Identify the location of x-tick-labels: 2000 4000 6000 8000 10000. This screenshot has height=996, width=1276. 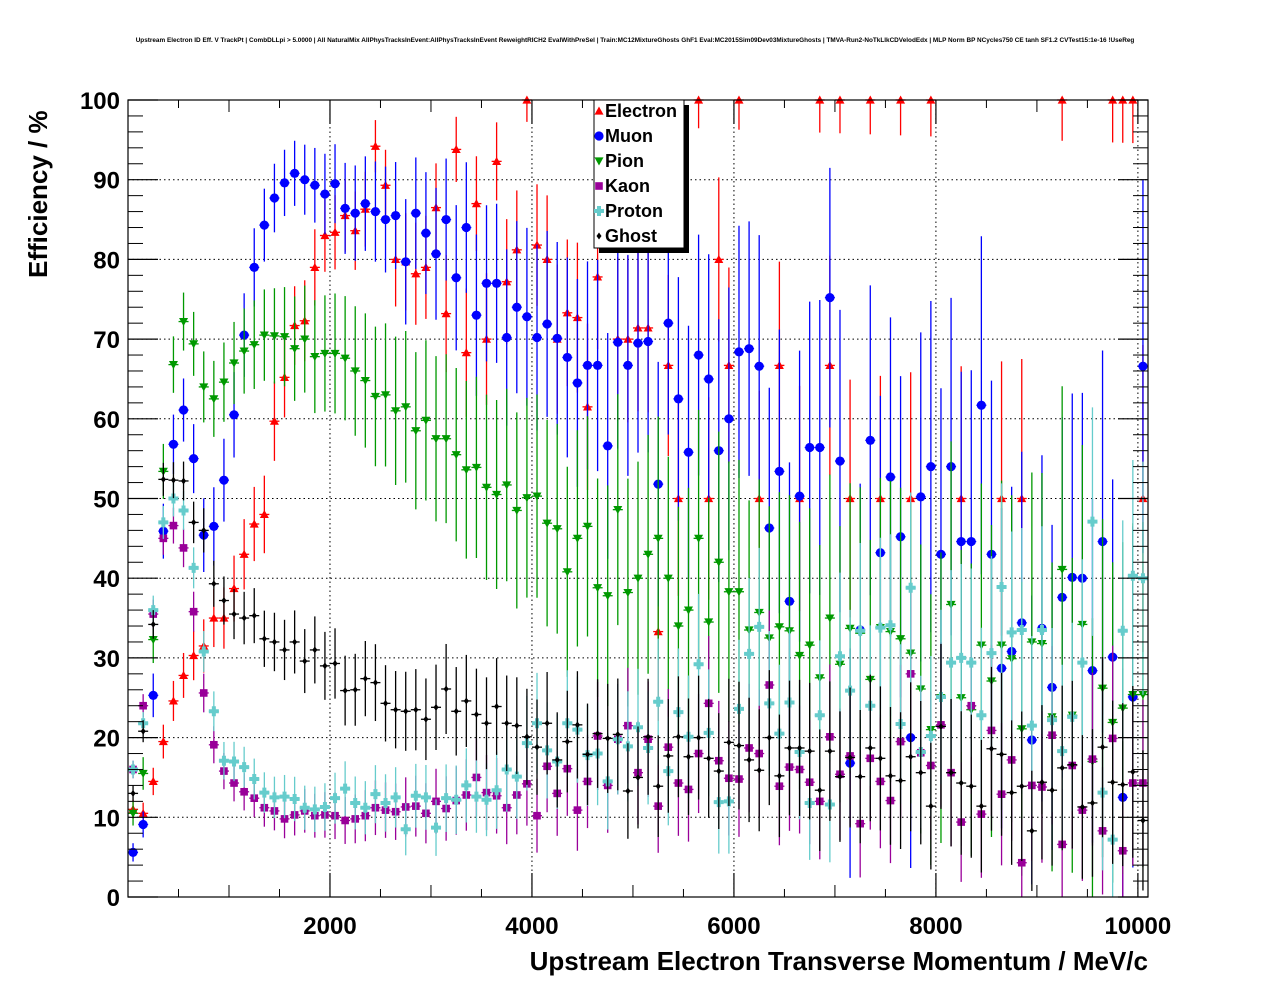
(737, 926).